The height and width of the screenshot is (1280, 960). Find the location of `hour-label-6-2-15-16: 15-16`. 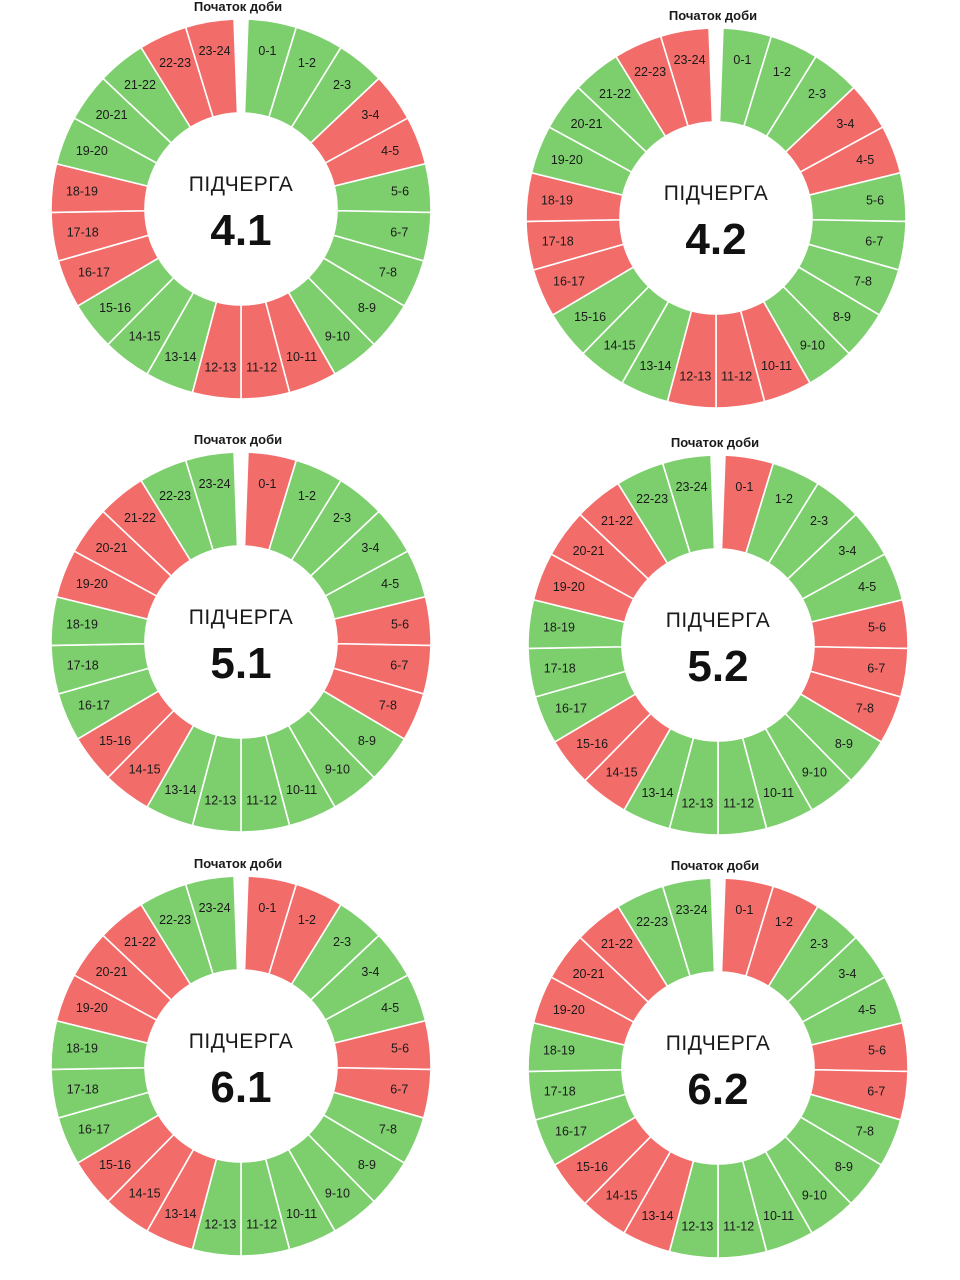

hour-label-6-2-15-16: 15-16 is located at coordinates (592, 1167).